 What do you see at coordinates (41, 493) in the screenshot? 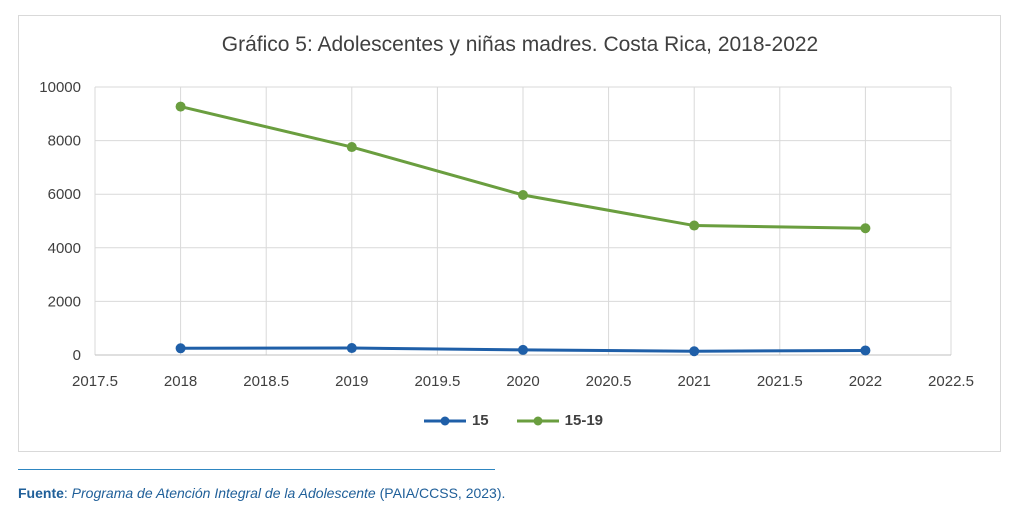
I see `source-label: Fuente` at bounding box center [41, 493].